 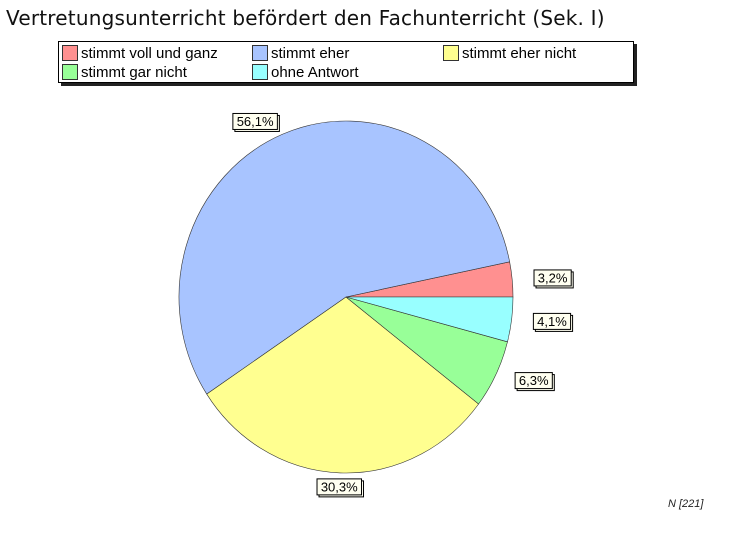 I want to click on data-label: 3,2%, so click(x=553, y=279).